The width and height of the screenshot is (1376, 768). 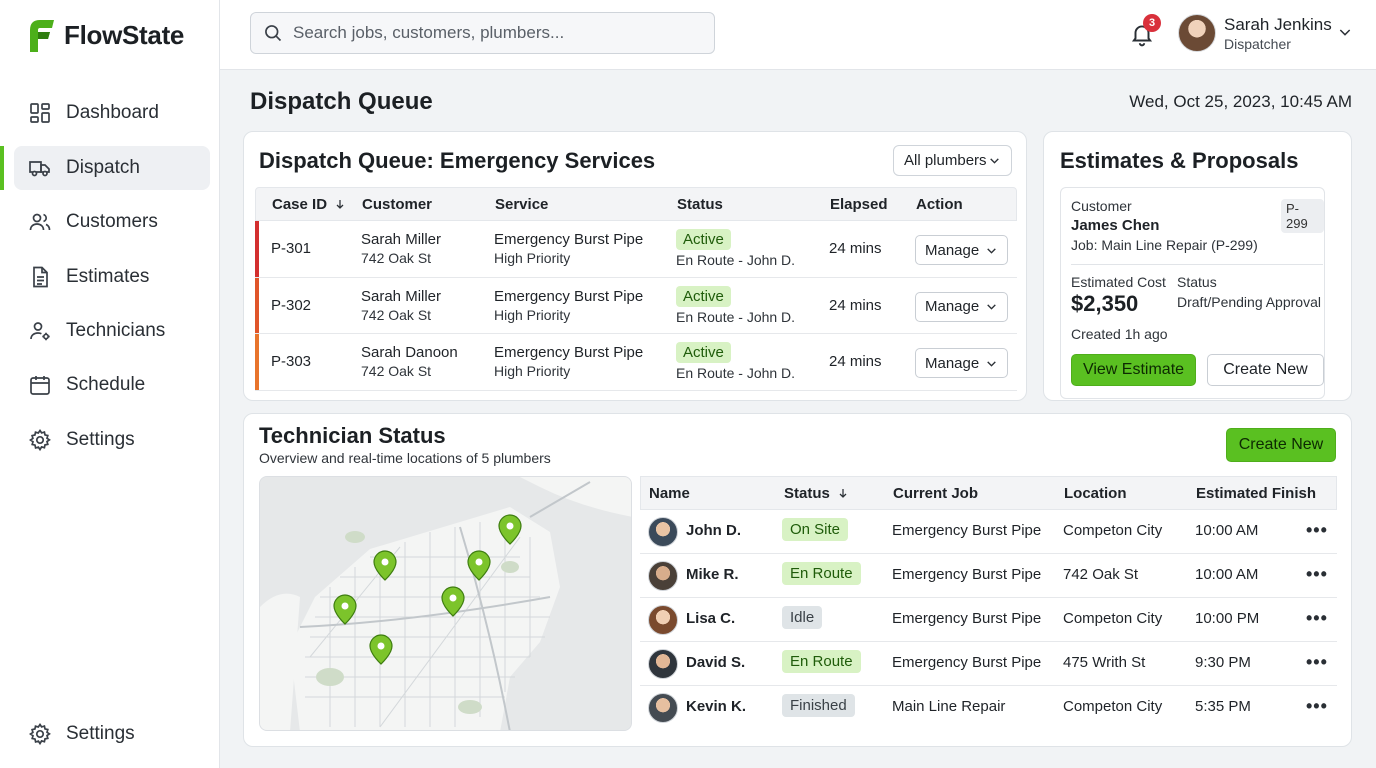 I want to click on technician-name: John D., so click(x=713, y=530).